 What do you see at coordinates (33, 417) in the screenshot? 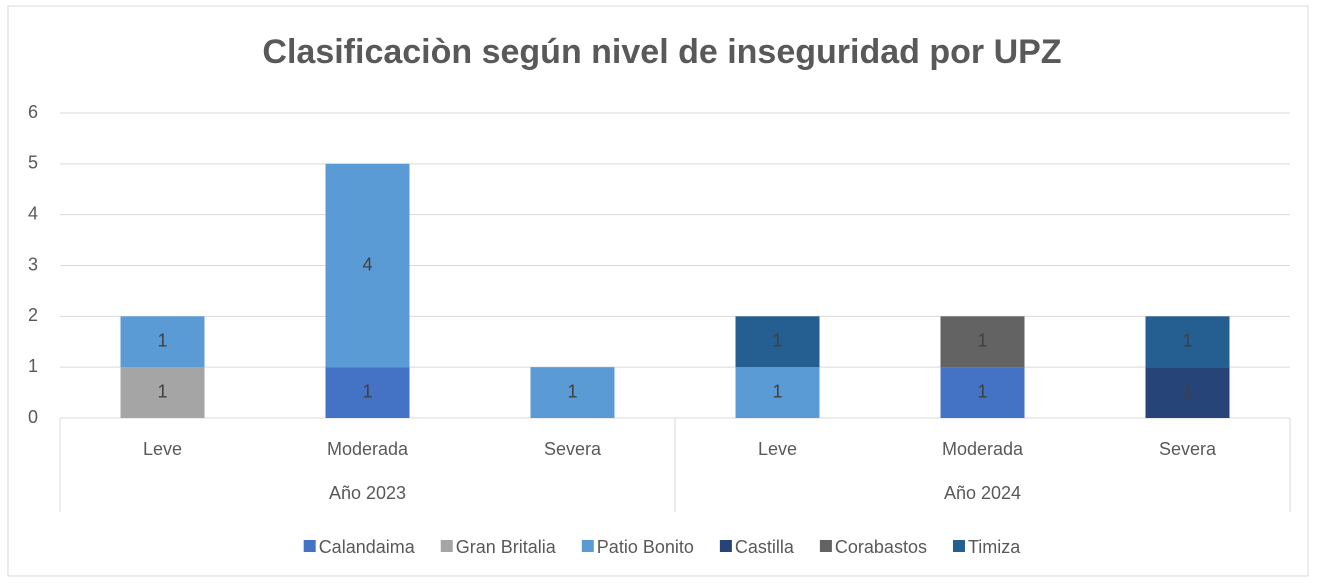
I see `y-tick-label: 0` at bounding box center [33, 417].